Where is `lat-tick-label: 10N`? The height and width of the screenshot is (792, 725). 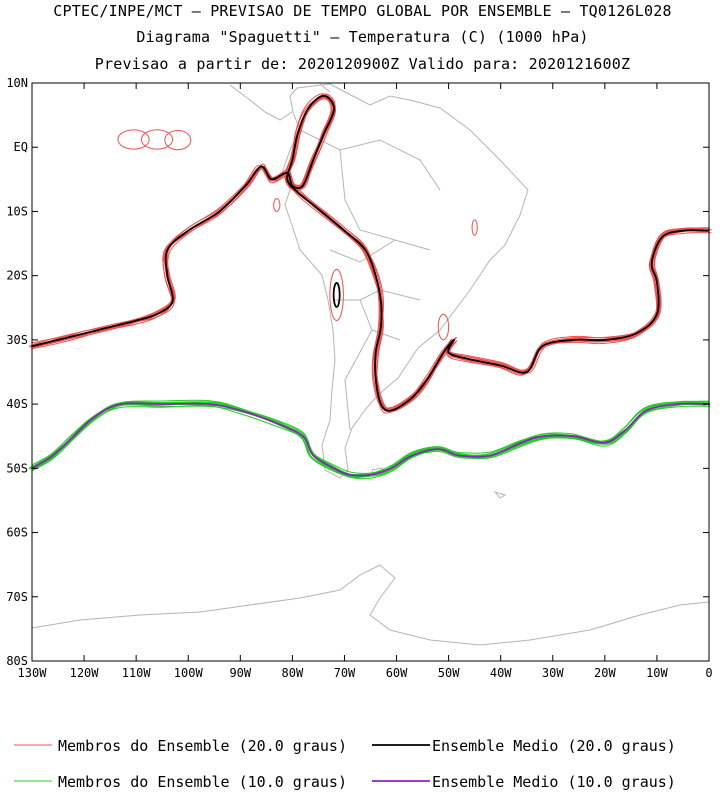
lat-tick-label: 10N is located at coordinates (17, 83).